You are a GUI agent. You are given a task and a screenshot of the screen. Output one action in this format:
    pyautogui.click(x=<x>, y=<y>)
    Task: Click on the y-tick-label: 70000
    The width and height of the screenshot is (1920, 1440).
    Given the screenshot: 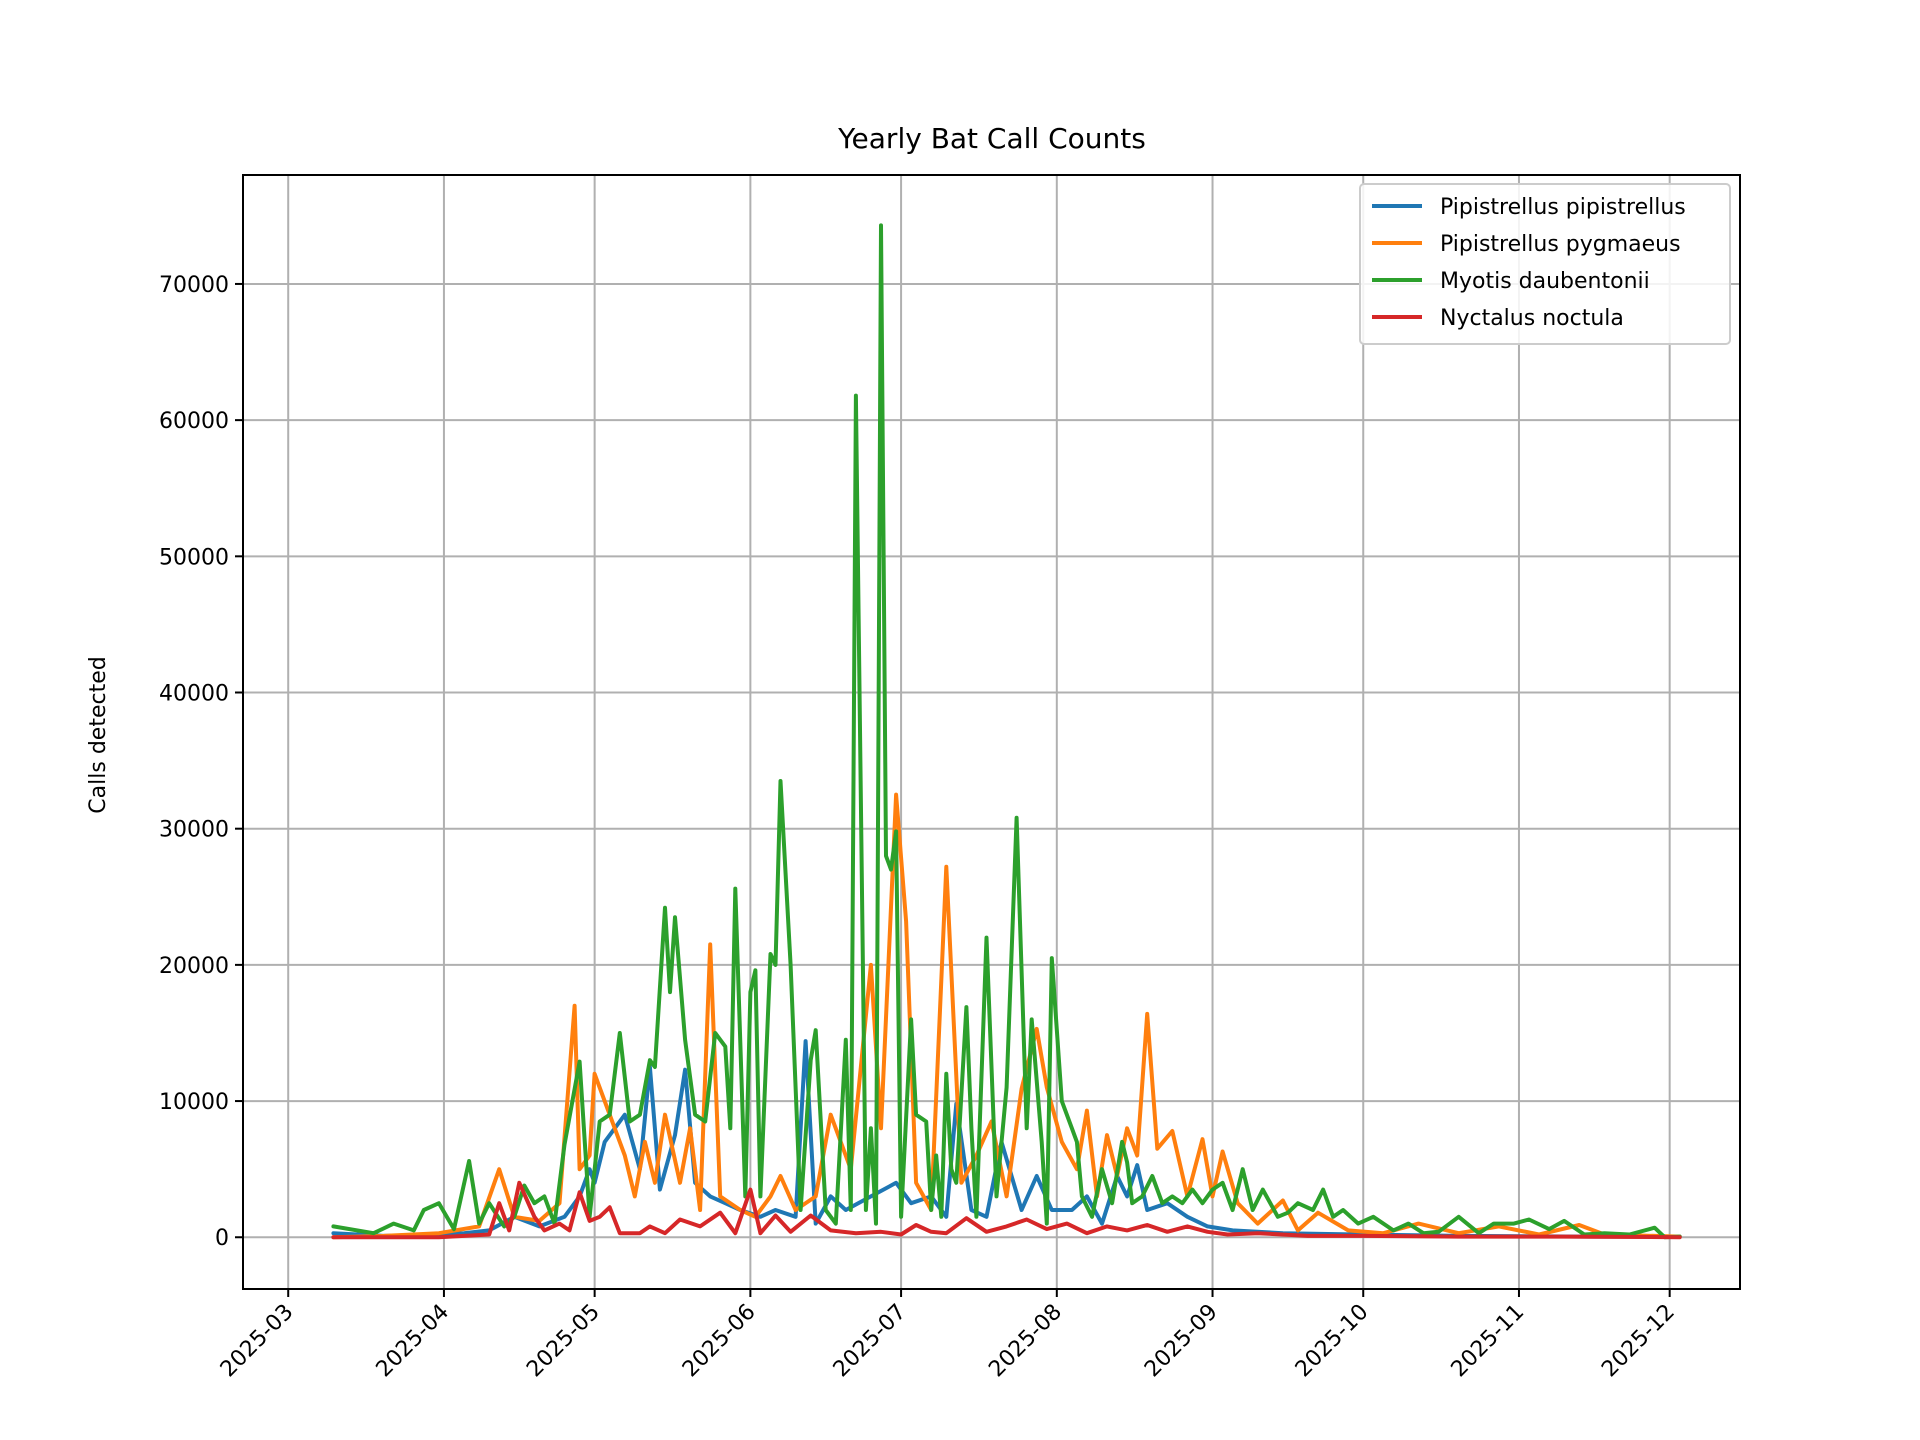 What is the action you would take?
    pyautogui.click(x=194, y=285)
    